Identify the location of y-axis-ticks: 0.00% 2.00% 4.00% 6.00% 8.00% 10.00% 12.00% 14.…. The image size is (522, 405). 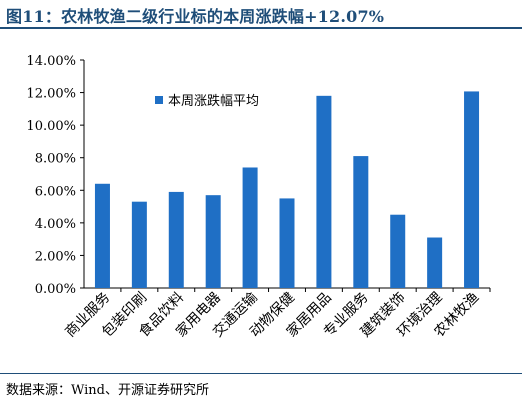
(55, 175).